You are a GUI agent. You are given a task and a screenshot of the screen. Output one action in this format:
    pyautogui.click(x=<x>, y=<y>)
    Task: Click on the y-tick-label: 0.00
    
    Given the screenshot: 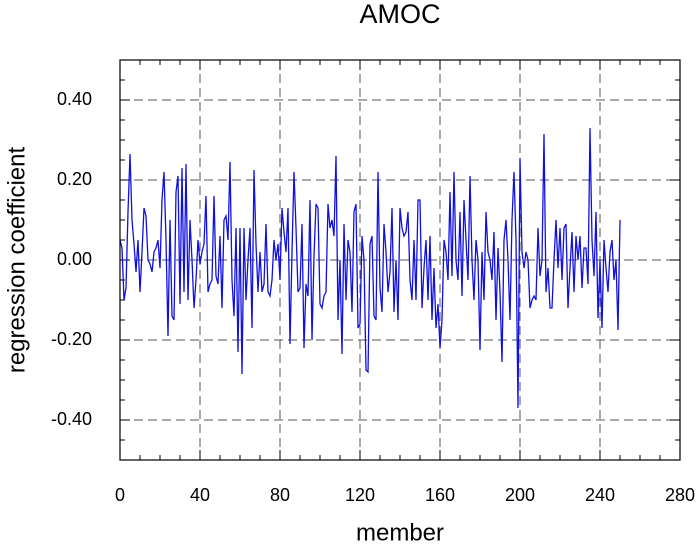 What is the action you would take?
    pyautogui.click(x=74, y=259)
    